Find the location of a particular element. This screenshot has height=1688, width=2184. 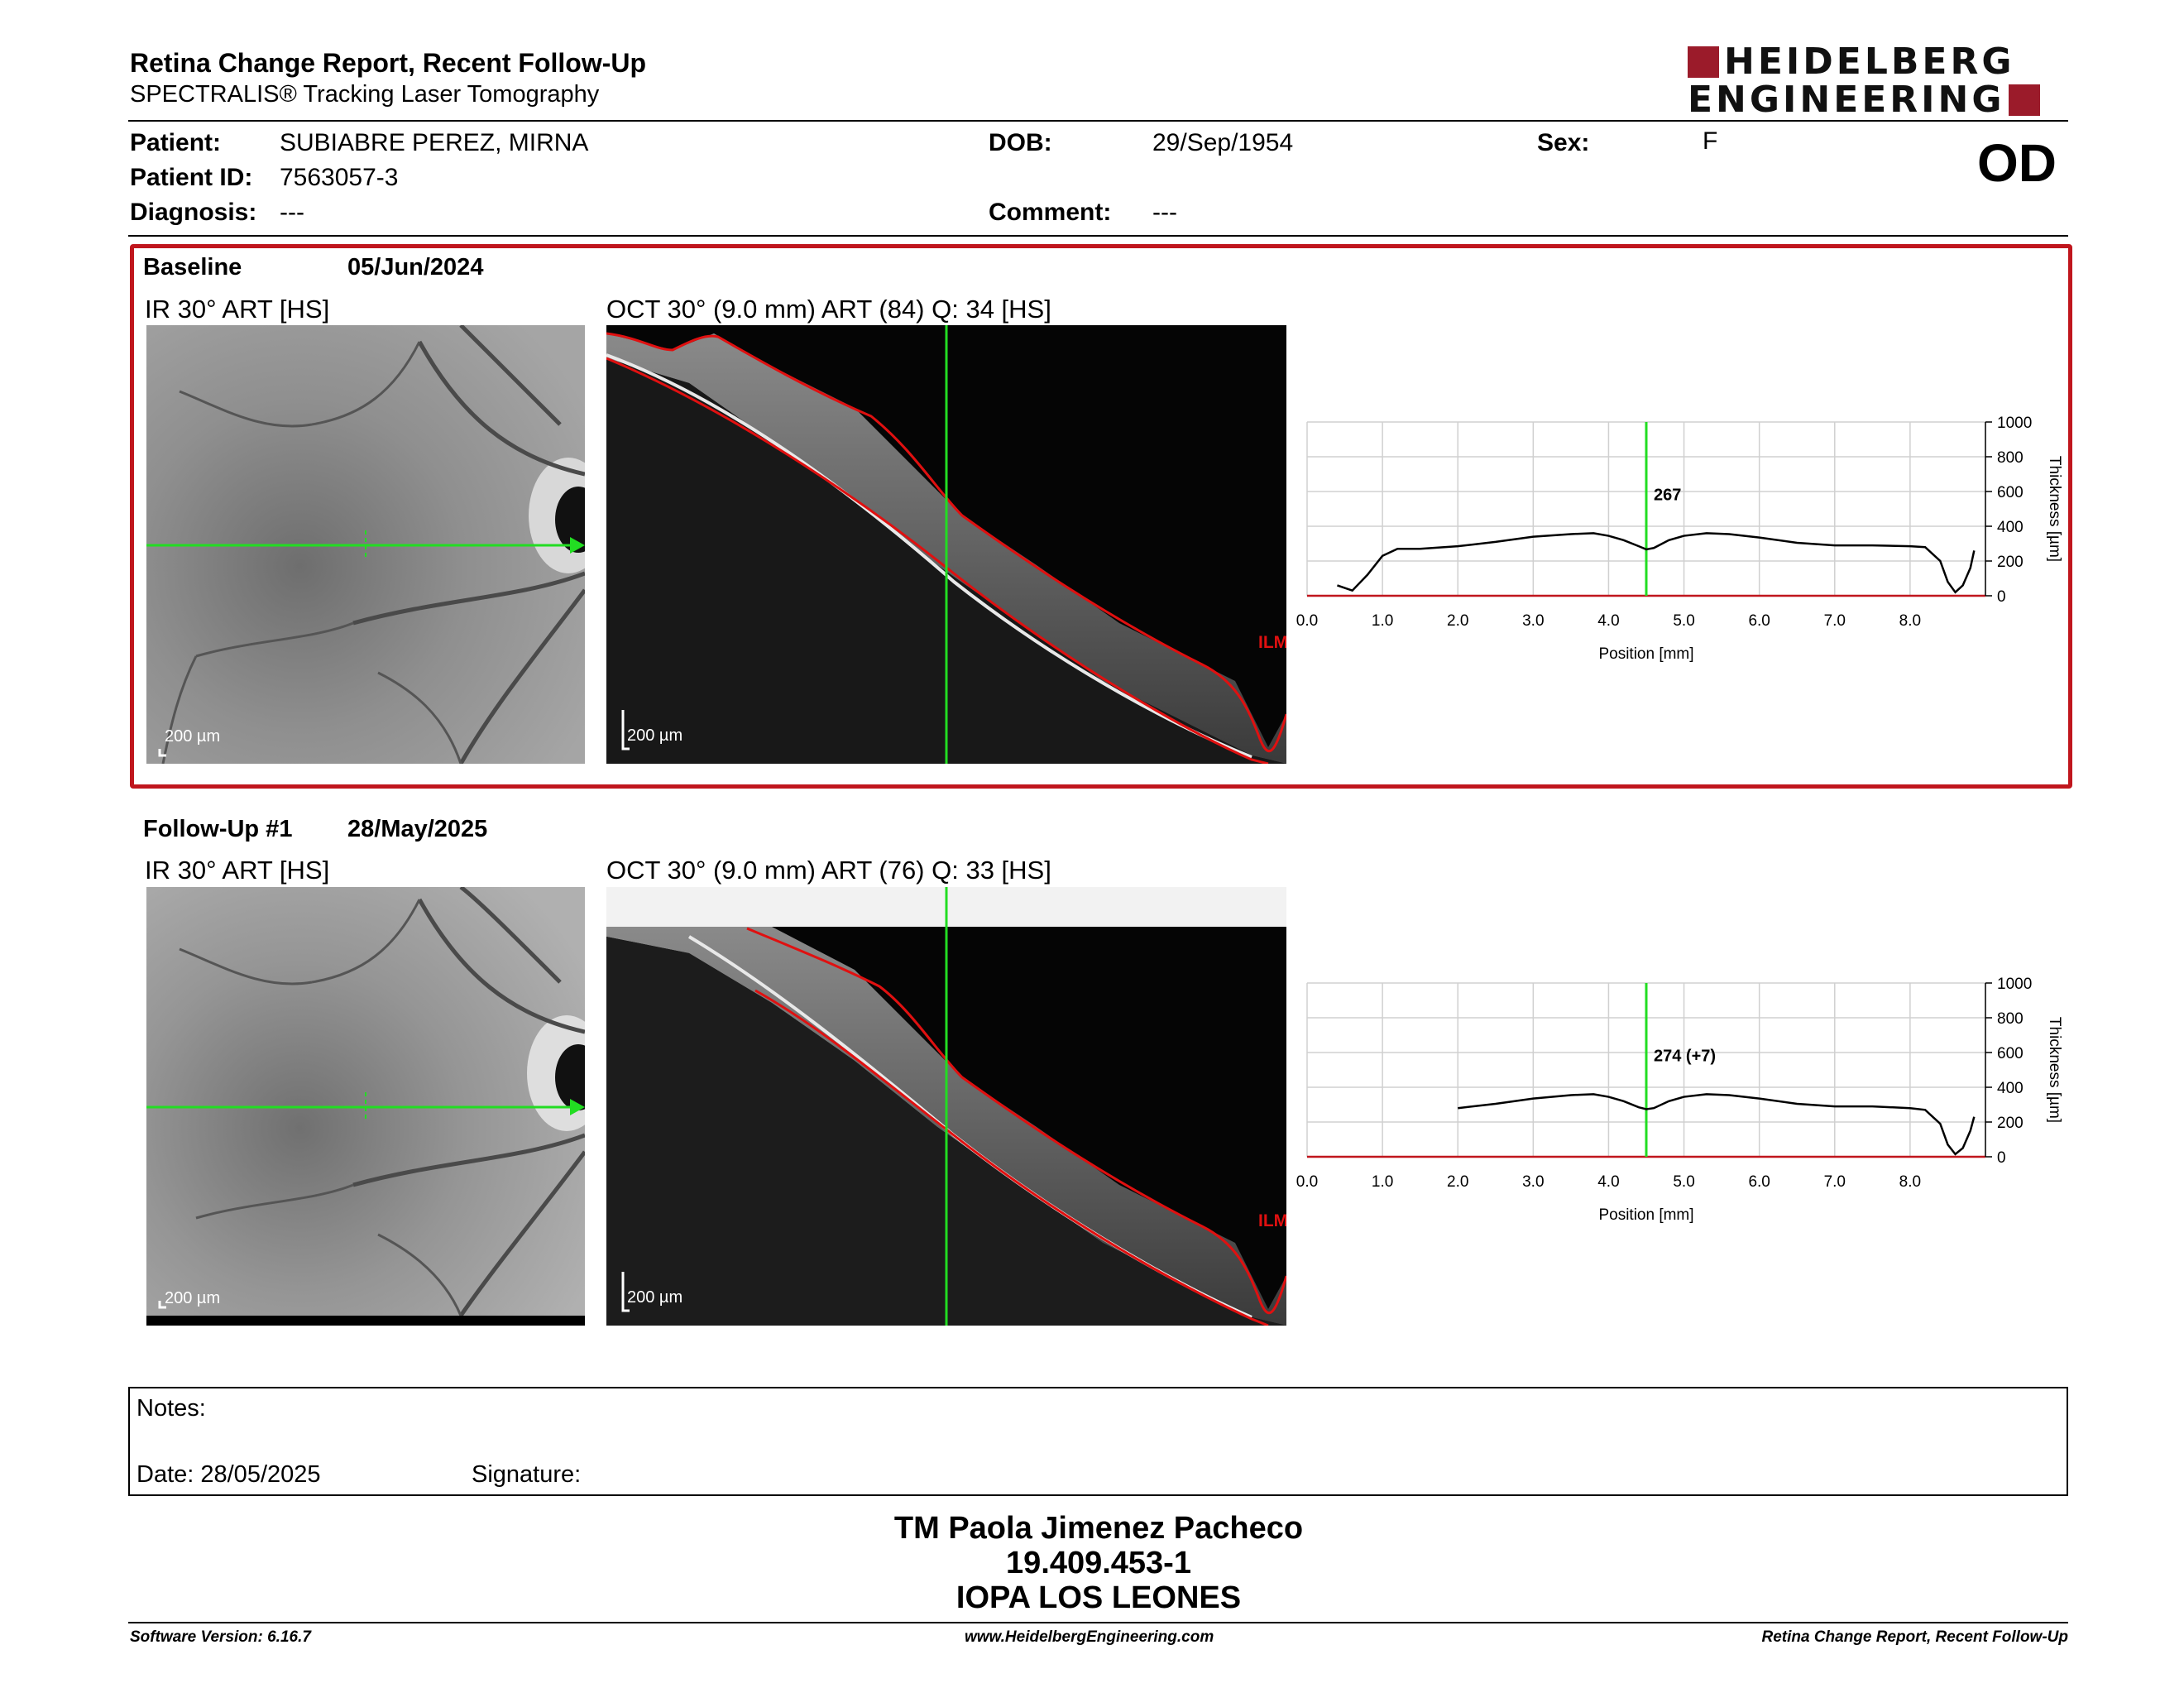

sex-value: F is located at coordinates (1710, 141).